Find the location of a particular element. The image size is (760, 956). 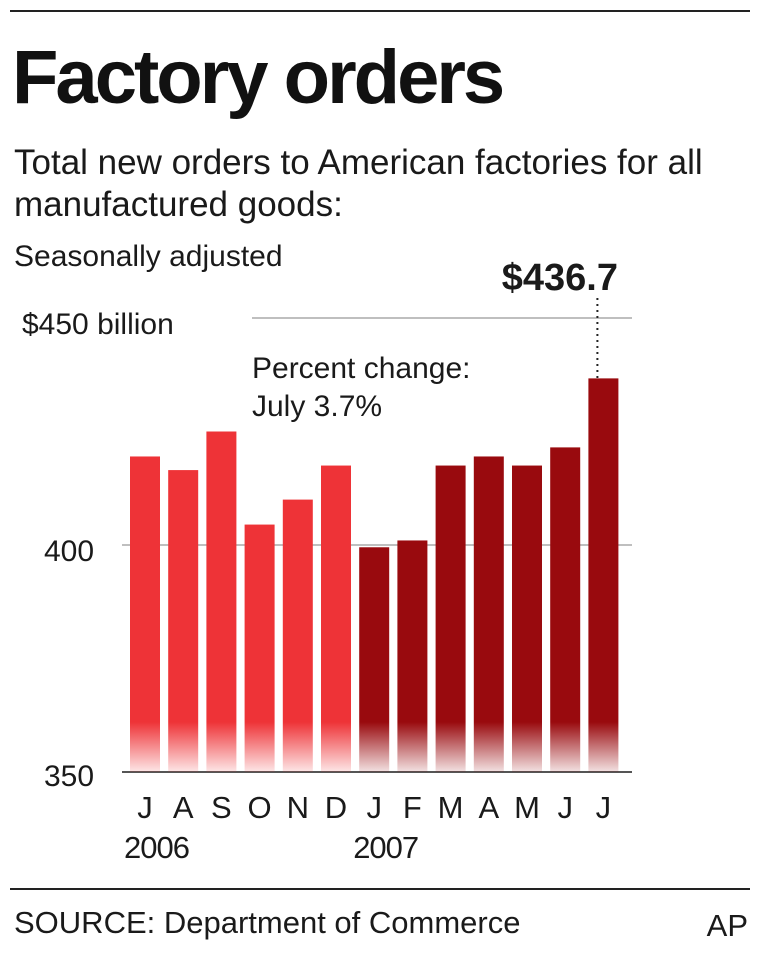

x-tick-label-12: J is located at coordinates (604, 807).